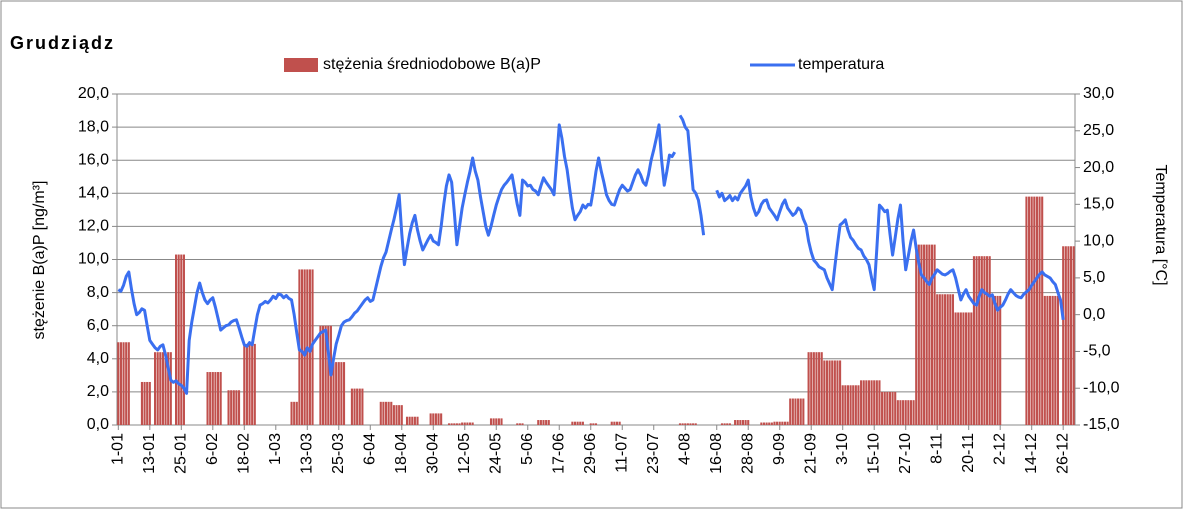  Describe the element at coordinates (1101, 424) in the screenshot. I see `y2-tick-label: -15,0` at that location.